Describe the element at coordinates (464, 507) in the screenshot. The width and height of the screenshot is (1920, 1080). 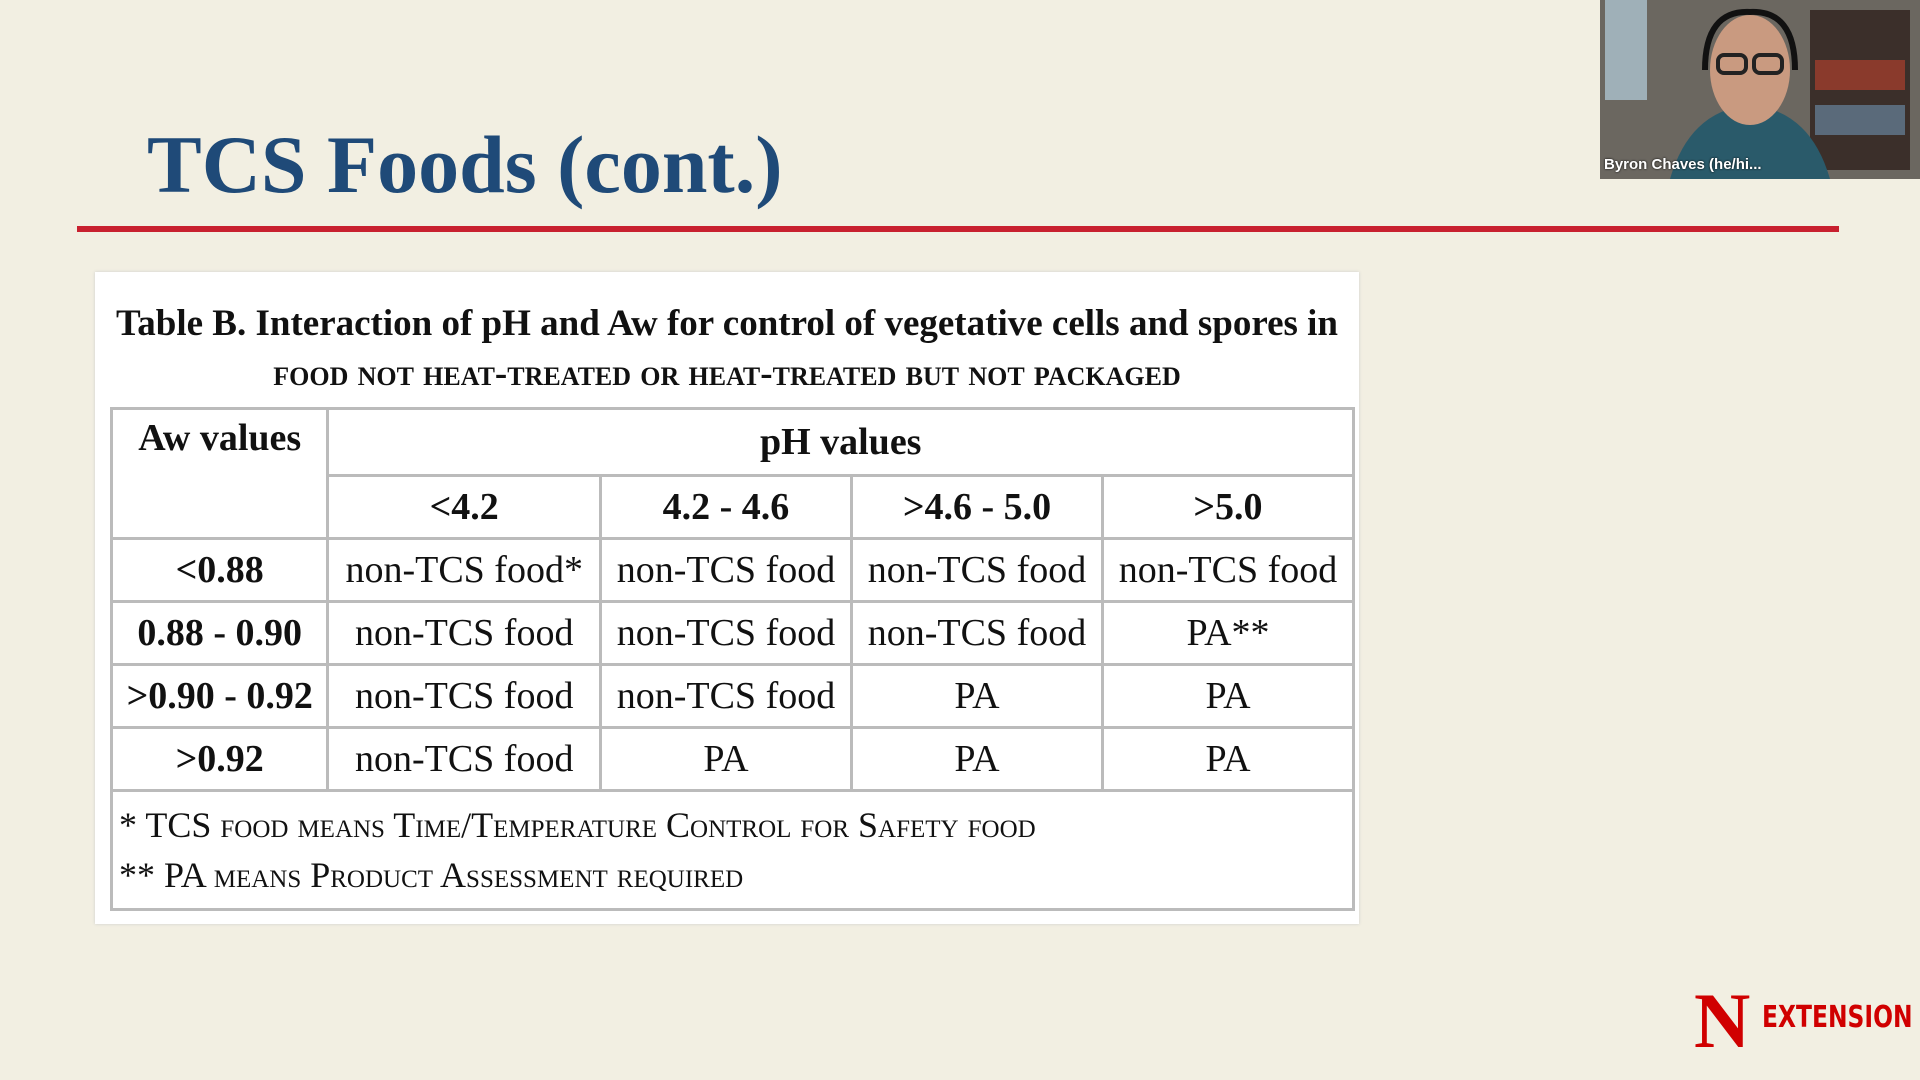
I see `column-header: <4.2` at that location.